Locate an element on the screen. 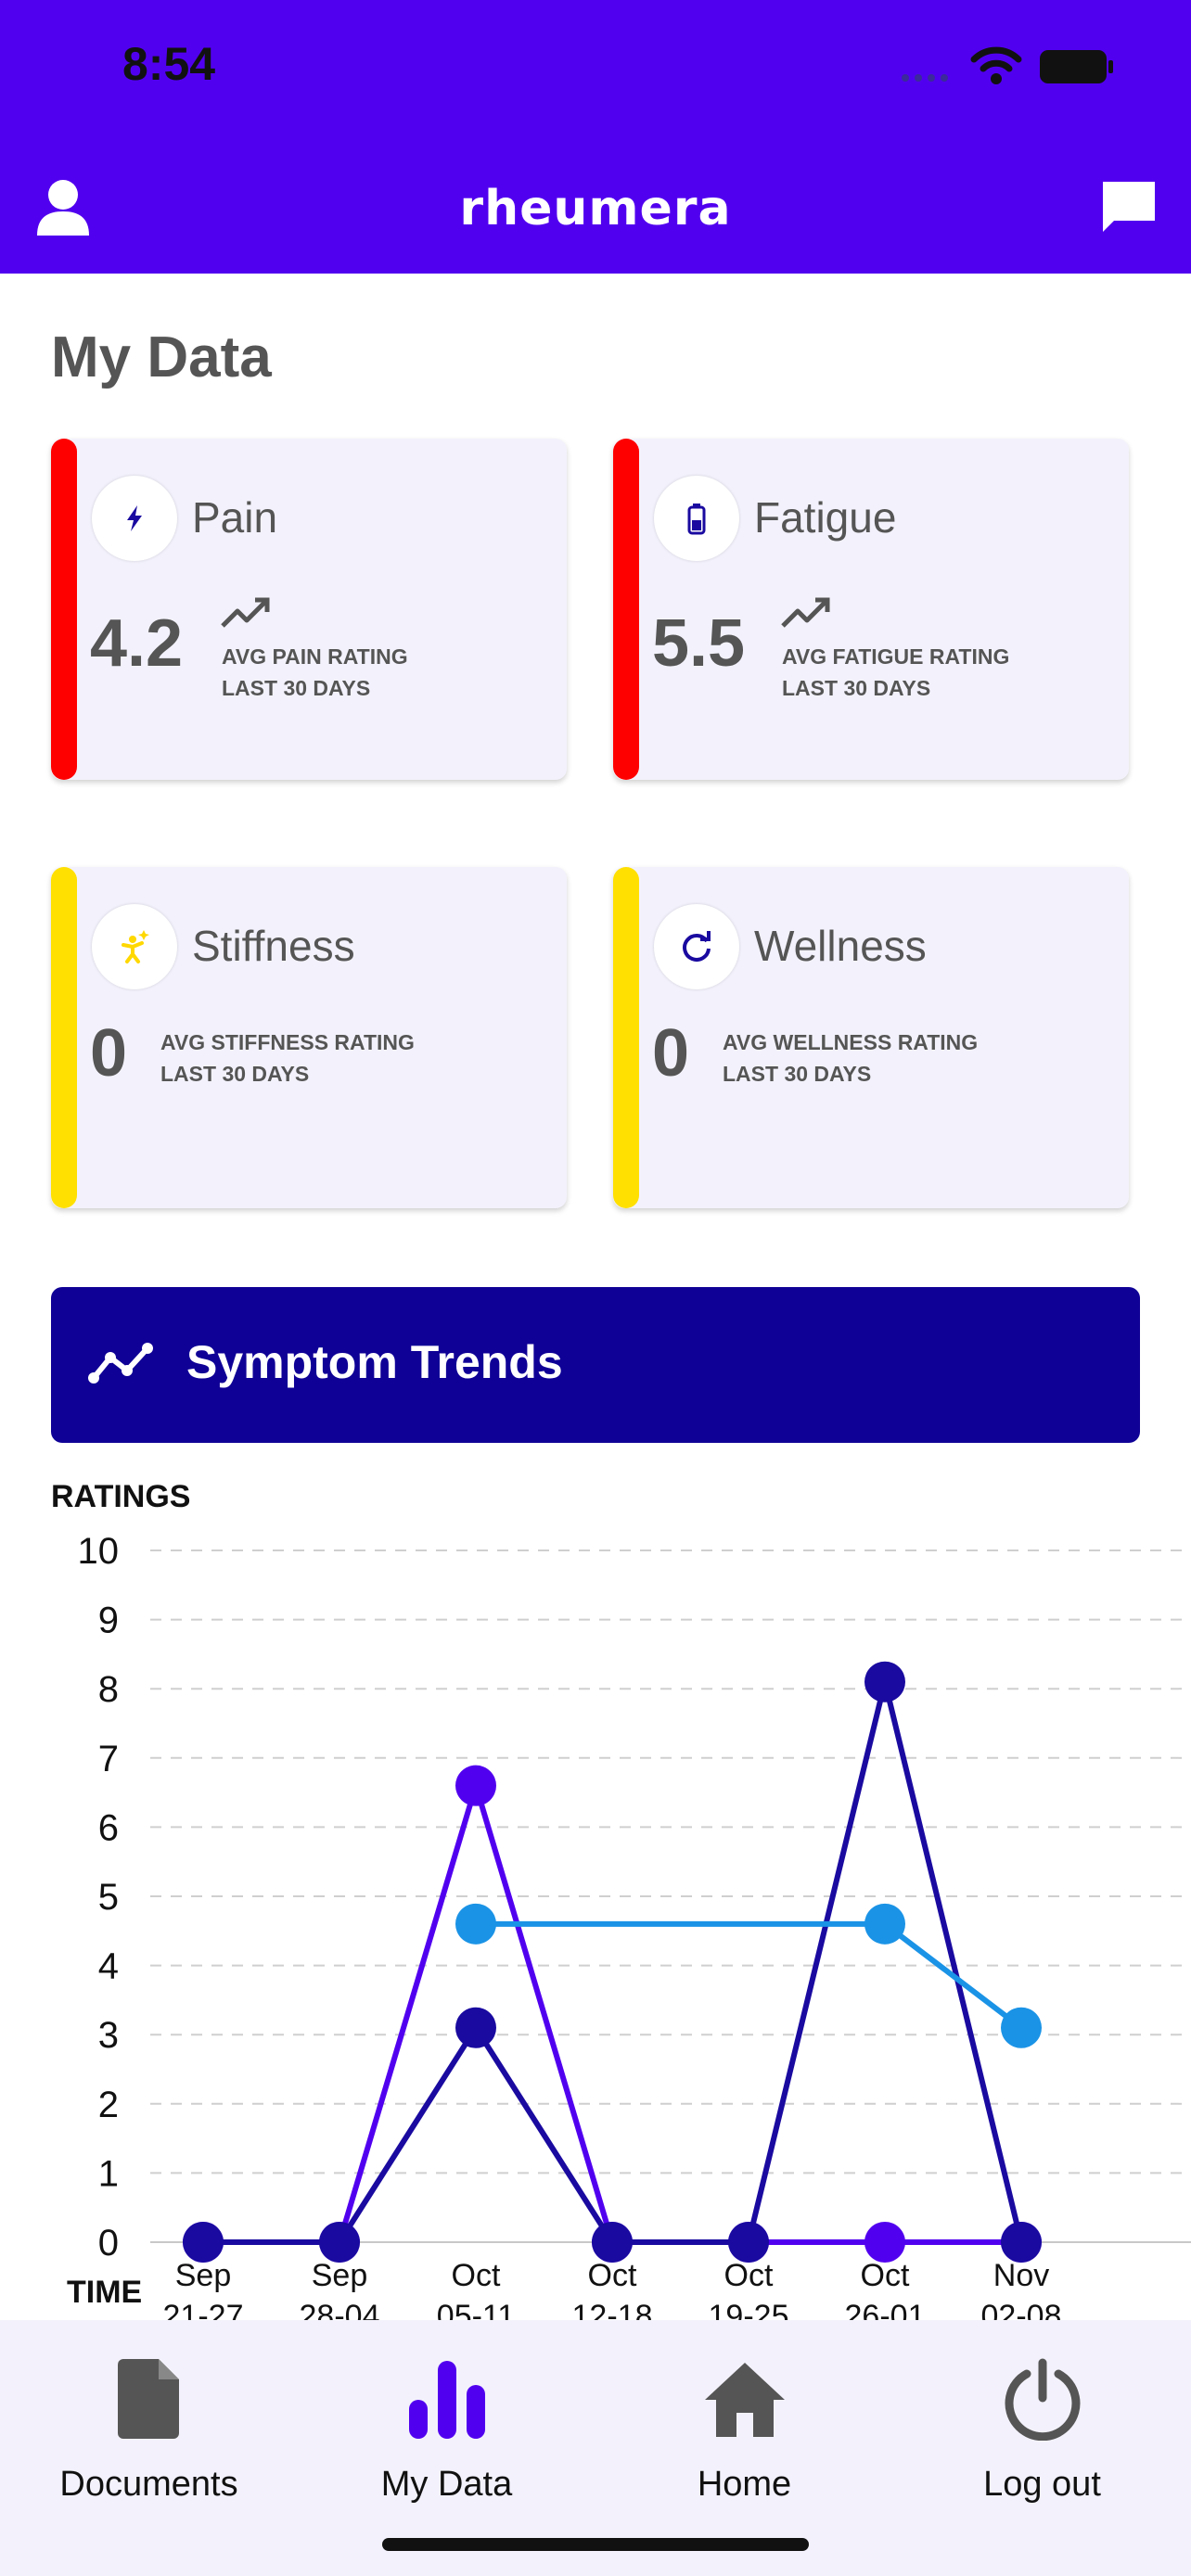 The height and width of the screenshot is (2576, 1191). home-icon is located at coordinates (744, 2400).